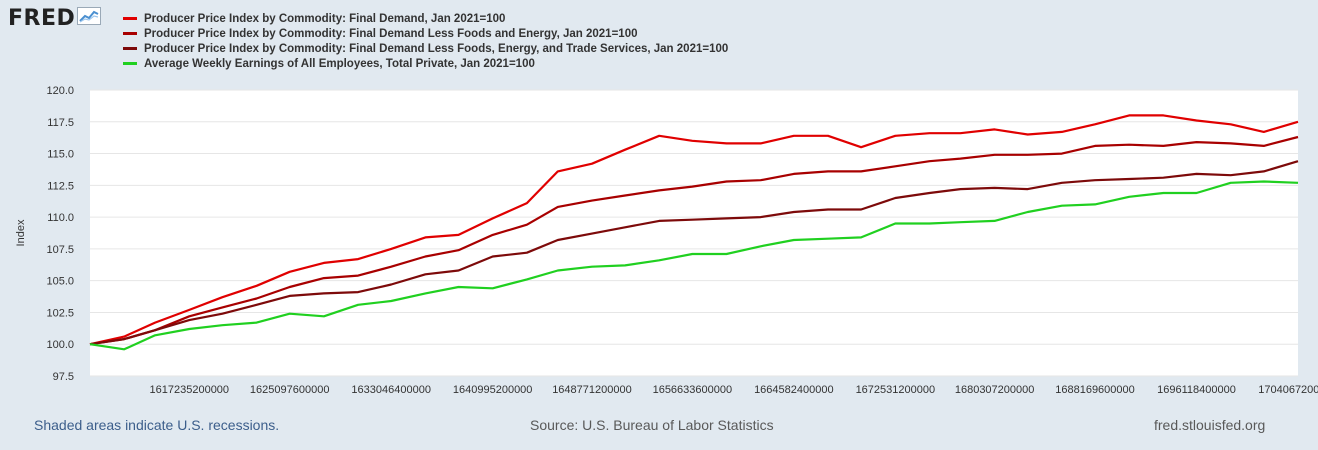  Describe the element at coordinates (42, 18) in the screenshot. I see `fred-logo-text: FRED` at that location.